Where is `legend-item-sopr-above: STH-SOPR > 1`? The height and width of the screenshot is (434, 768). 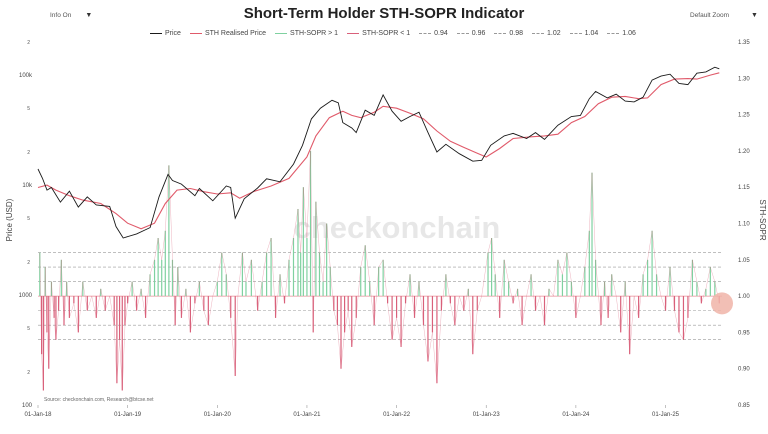 legend-item-sopr-above: STH-SOPR > 1 is located at coordinates (306, 33).